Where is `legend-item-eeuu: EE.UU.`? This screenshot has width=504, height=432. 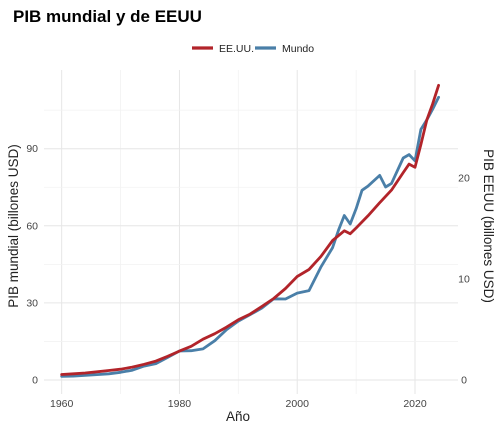 legend-item-eeuu: EE.UU. is located at coordinates (223, 49).